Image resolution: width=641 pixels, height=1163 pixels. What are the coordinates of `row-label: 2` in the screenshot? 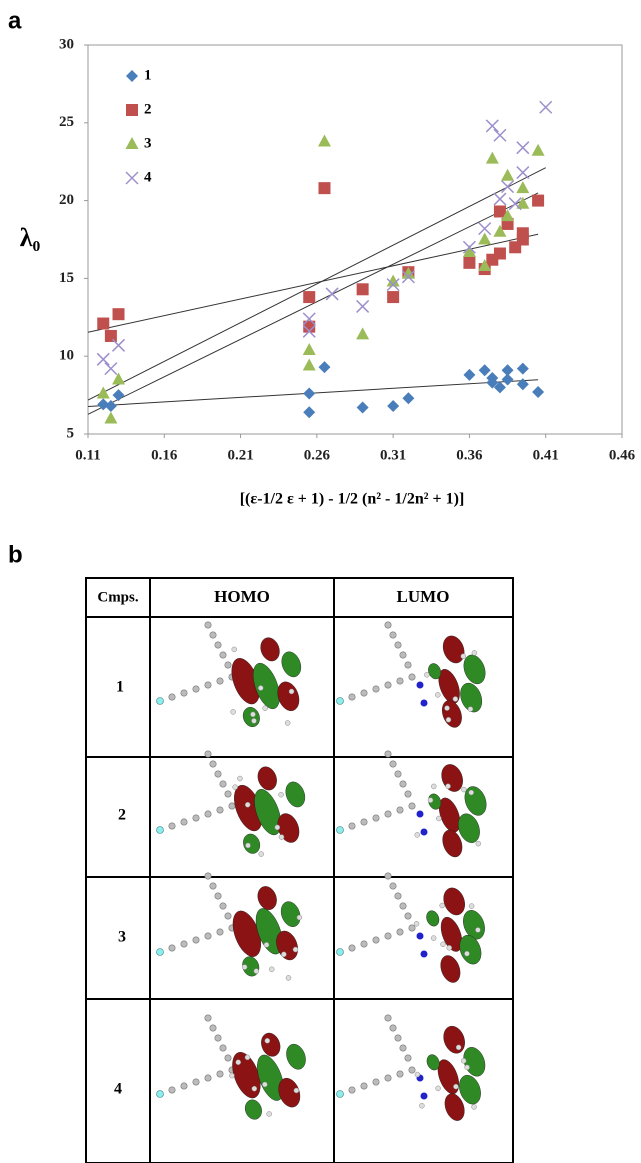 It's located at (122, 815).